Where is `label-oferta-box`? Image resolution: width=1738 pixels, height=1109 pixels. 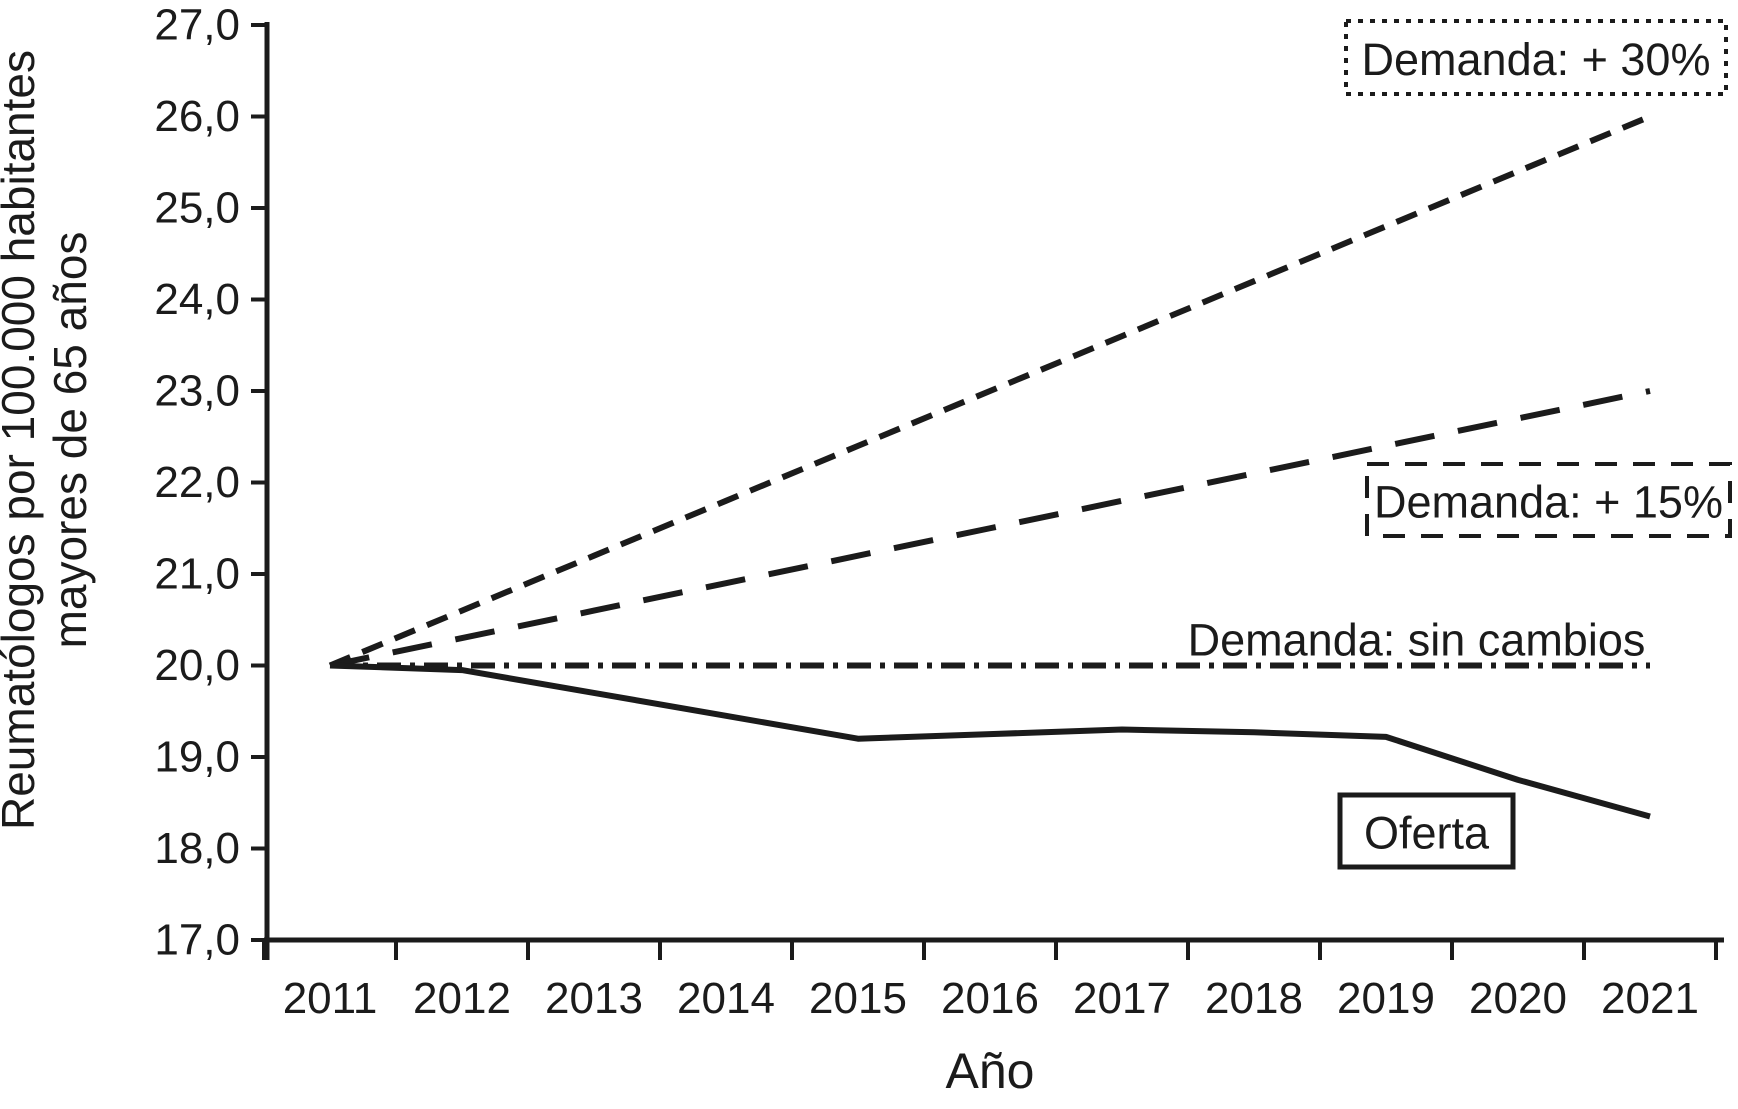 label-oferta-box is located at coordinates (1426, 831).